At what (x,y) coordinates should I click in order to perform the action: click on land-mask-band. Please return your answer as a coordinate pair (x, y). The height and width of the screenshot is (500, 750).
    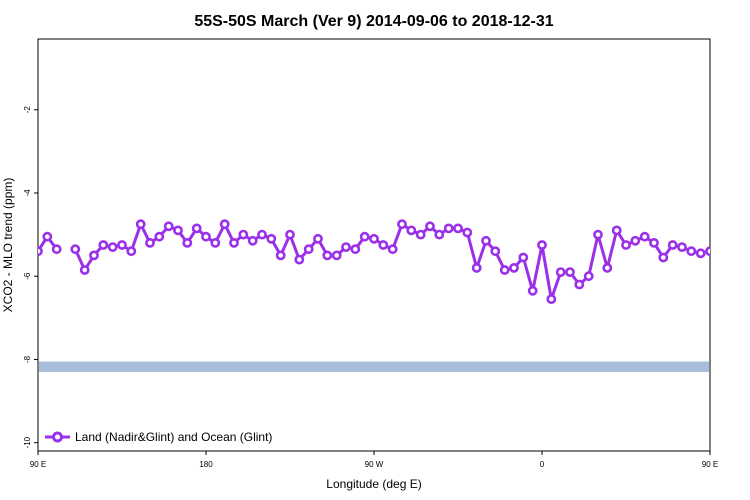
    Looking at the image, I should click on (374, 366).